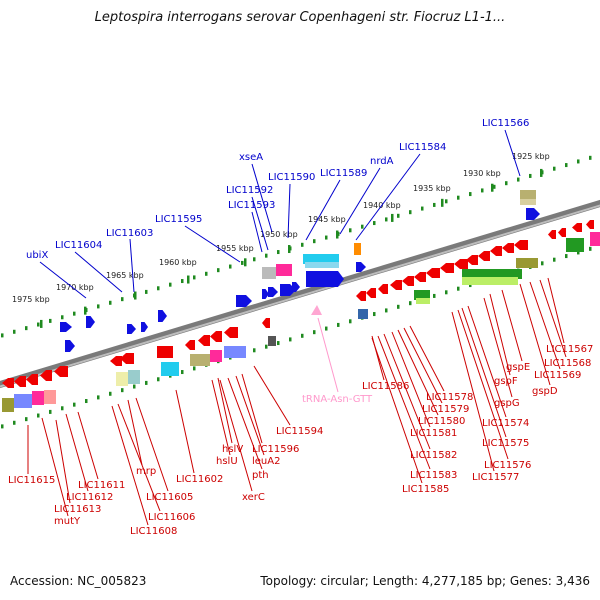  Describe the element at coordinates (78, 581) in the screenshot. I see `accession: Accession: NC_005823` at that location.